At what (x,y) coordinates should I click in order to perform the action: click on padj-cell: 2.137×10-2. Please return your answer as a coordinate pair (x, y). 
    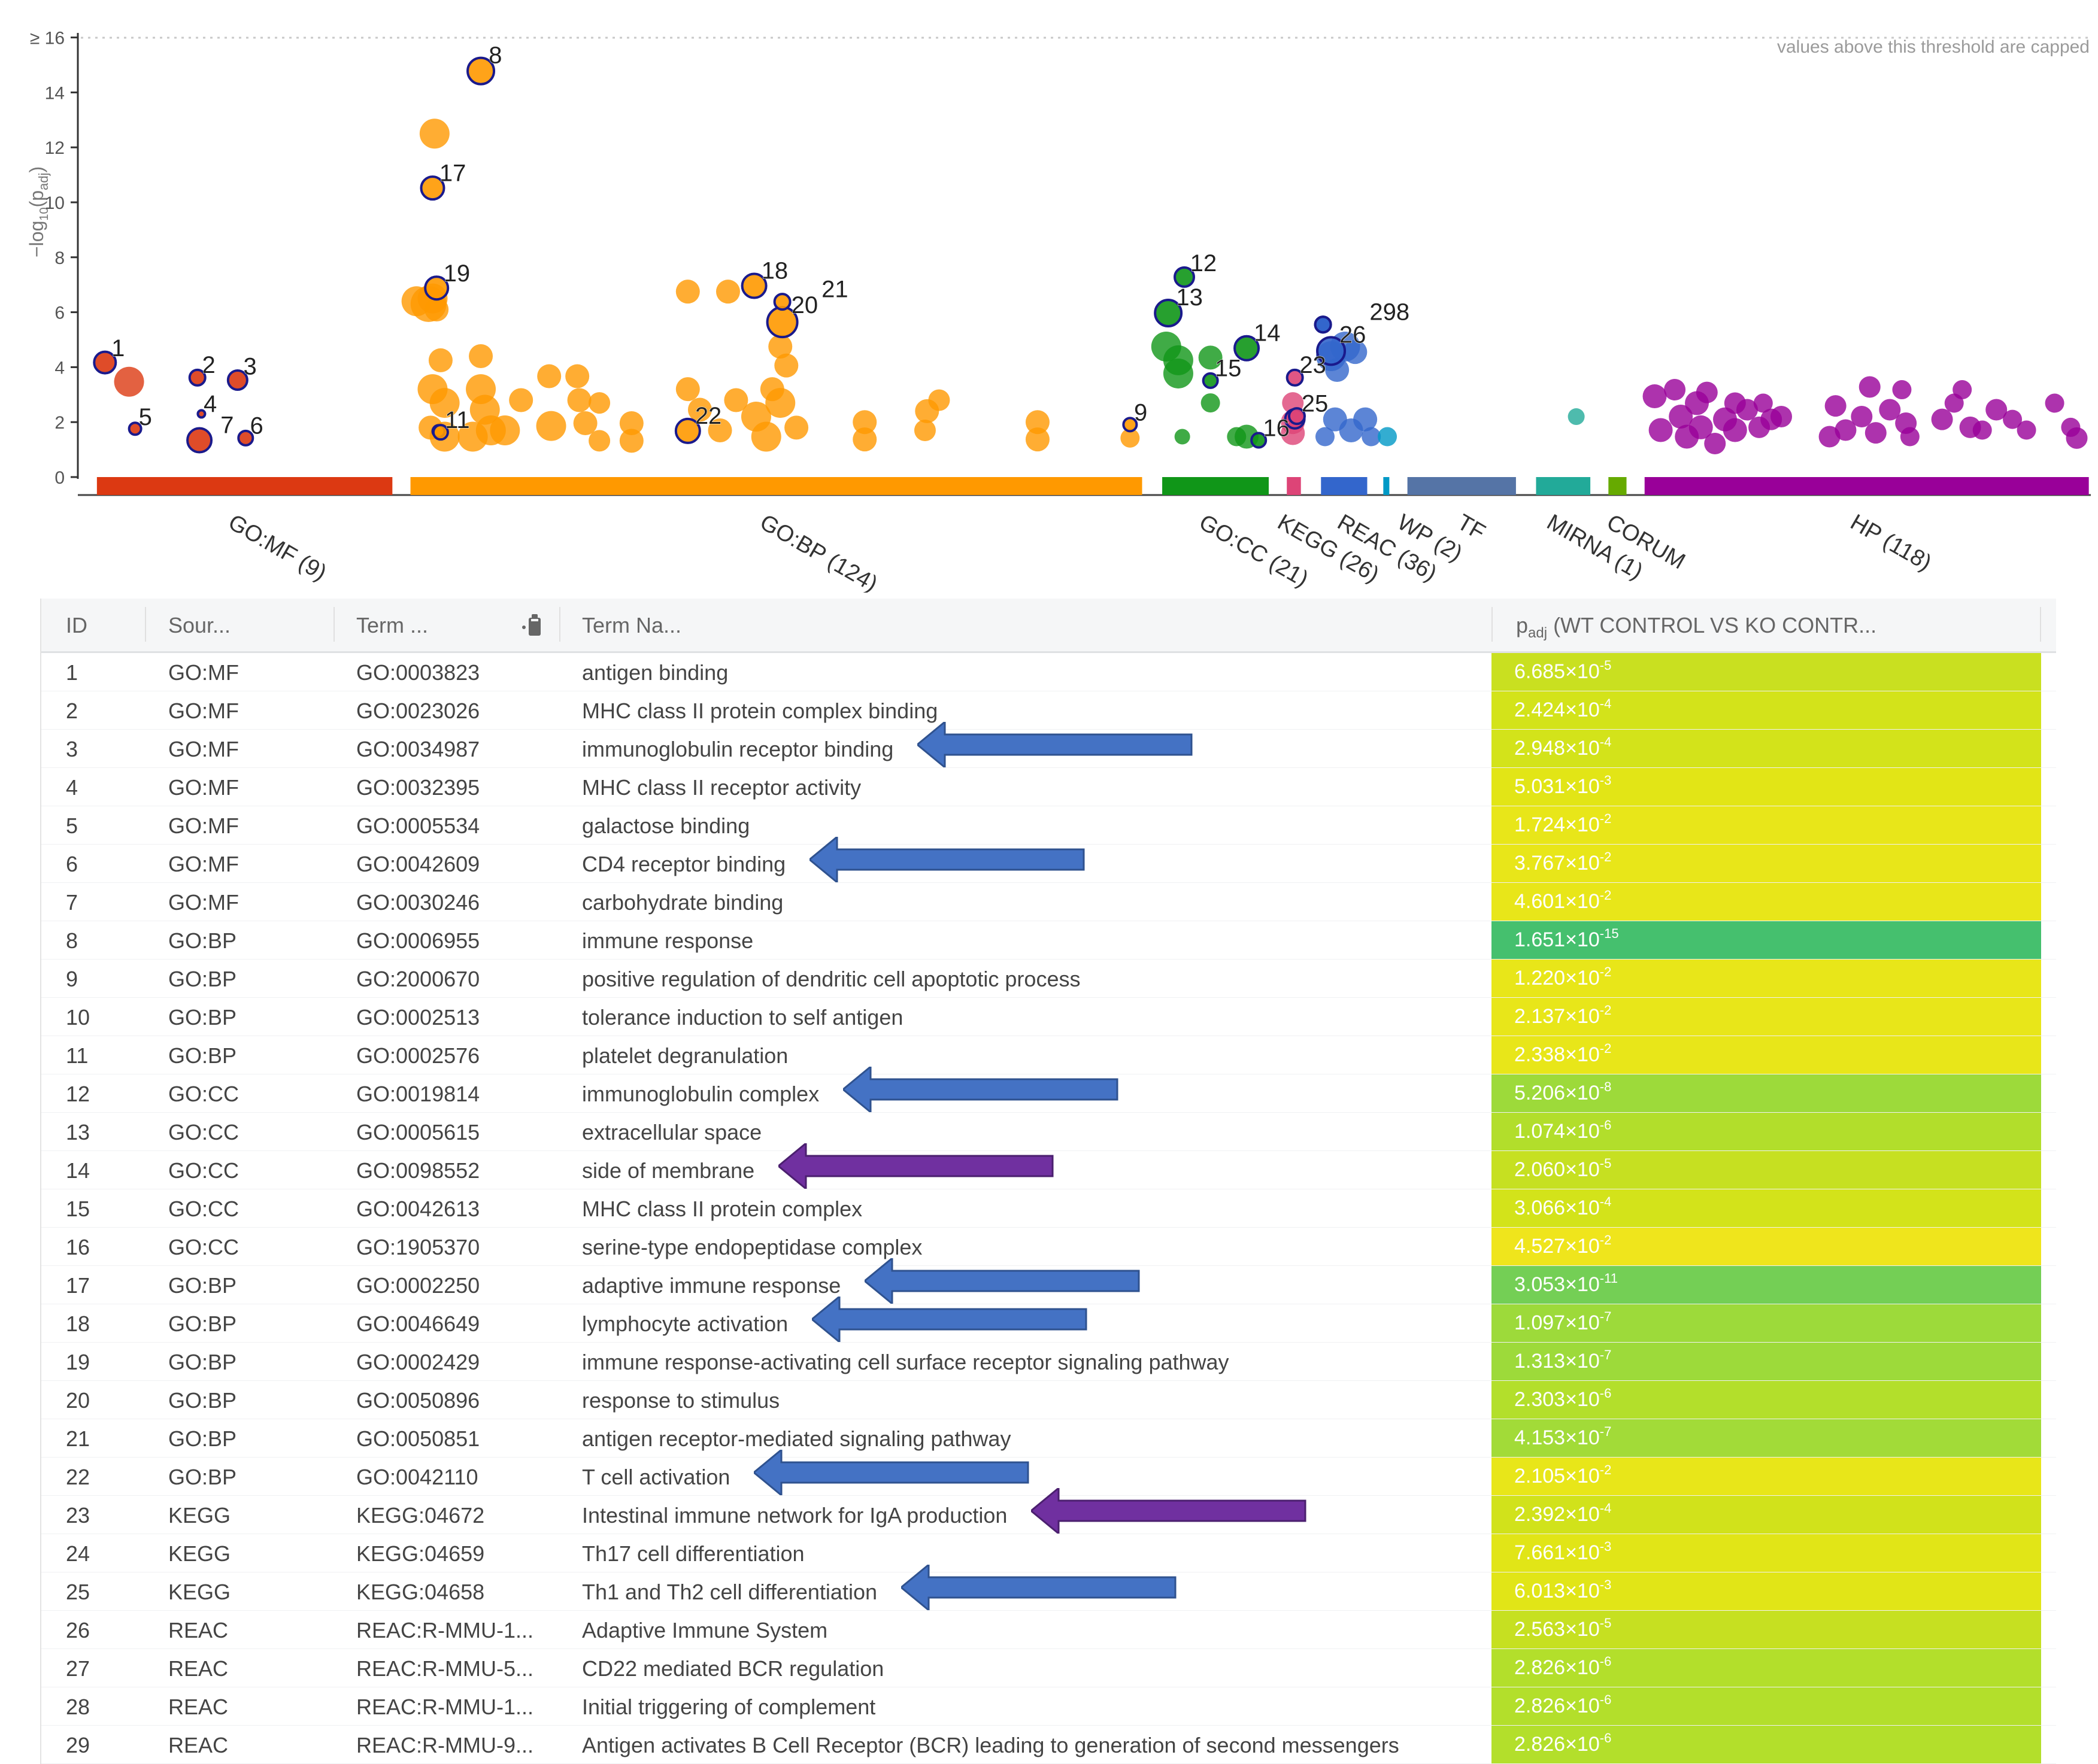
    Looking at the image, I should click on (1766, 1017).